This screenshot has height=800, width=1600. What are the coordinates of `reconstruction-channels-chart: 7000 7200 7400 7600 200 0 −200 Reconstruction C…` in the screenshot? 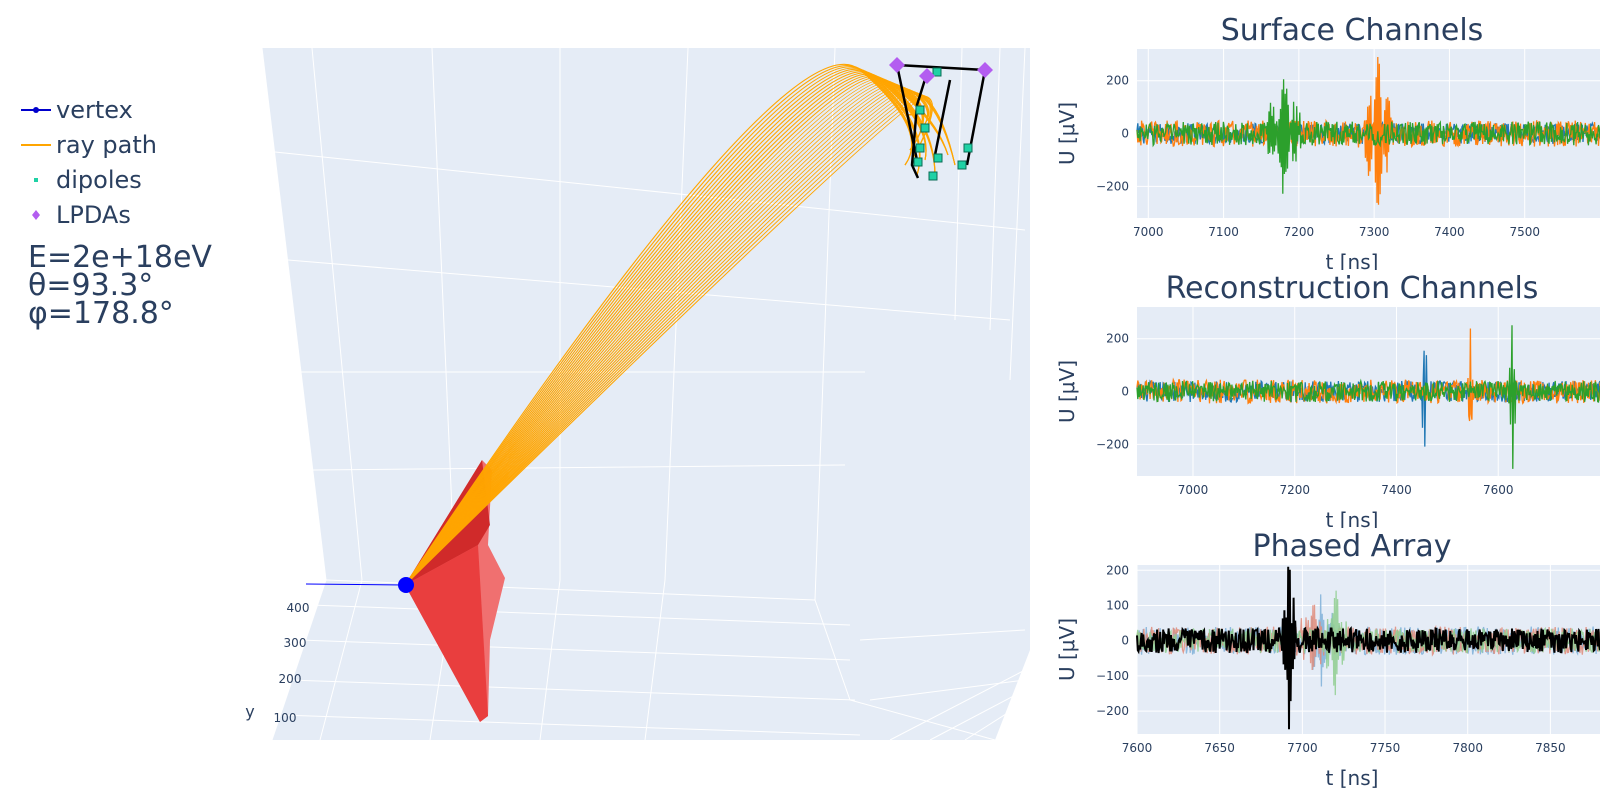 It's located at (1327, 393).